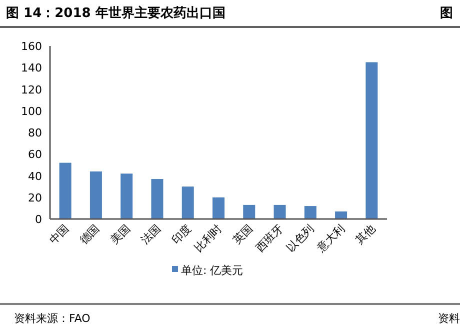 The height and width of the screenshot is (331, 460). I want to click on x-tick-label: 西班牙, so click(269, 238).